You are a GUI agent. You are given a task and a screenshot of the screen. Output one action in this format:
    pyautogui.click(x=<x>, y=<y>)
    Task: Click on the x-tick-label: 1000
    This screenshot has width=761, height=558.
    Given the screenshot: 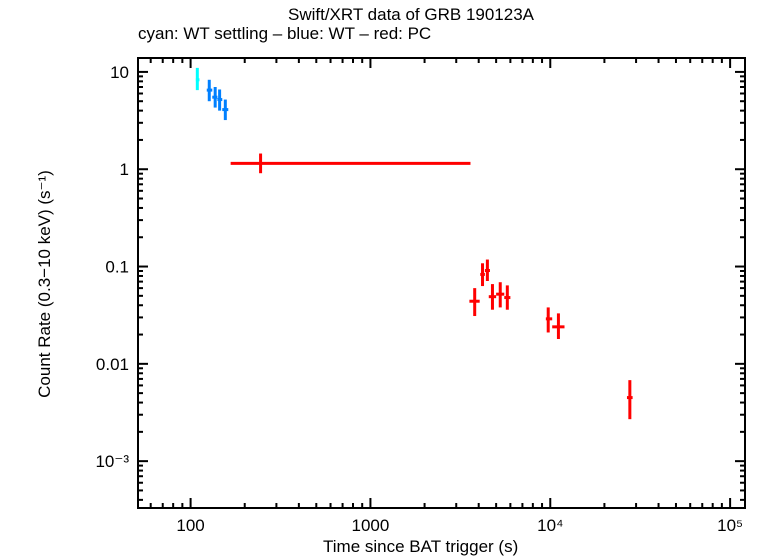 What is the action you would take?
    pyautogui.click(x=371, y=525)
    